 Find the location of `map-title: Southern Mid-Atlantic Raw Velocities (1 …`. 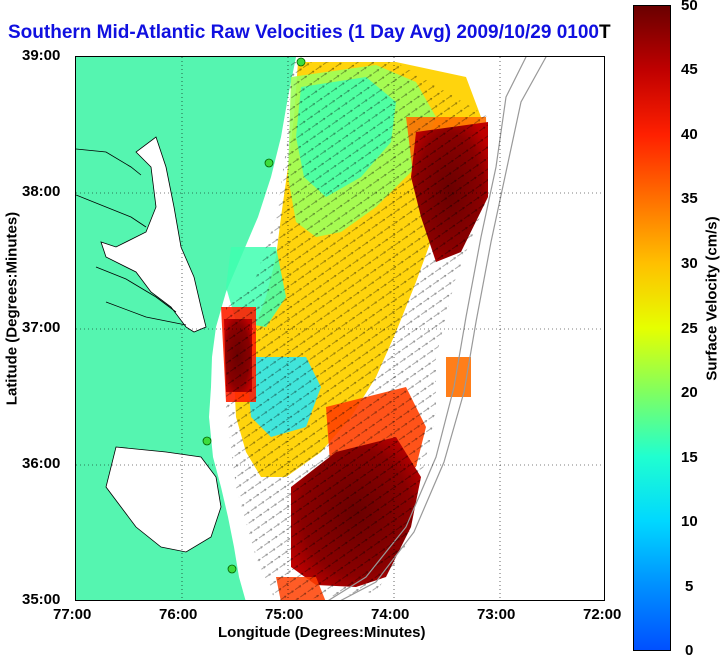

map-title: Southern Mid-Atlantic Raw Velocities (1 … is located at coordinates (309, 33).